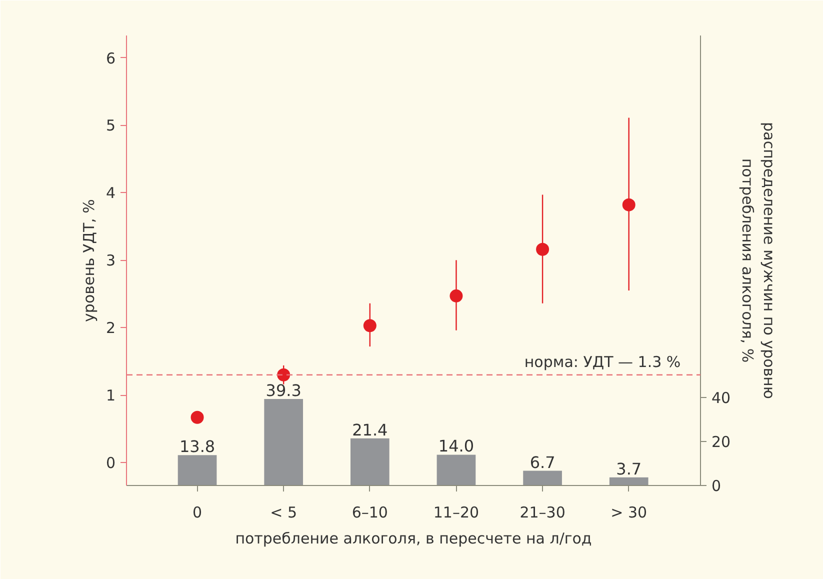  Describe the element at coordinates (456, 513) in the screenshot. I see `x-tick-label: 11–20` at that location.